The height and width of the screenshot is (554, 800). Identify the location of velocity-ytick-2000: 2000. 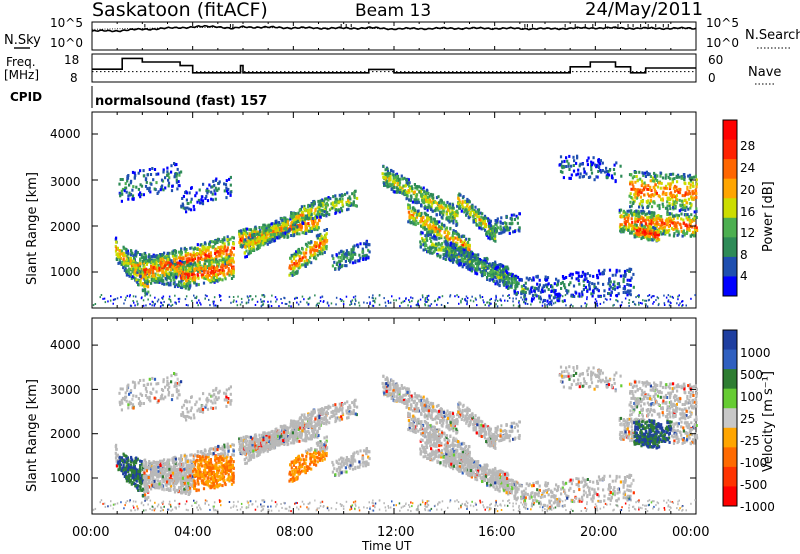
(65, 434).